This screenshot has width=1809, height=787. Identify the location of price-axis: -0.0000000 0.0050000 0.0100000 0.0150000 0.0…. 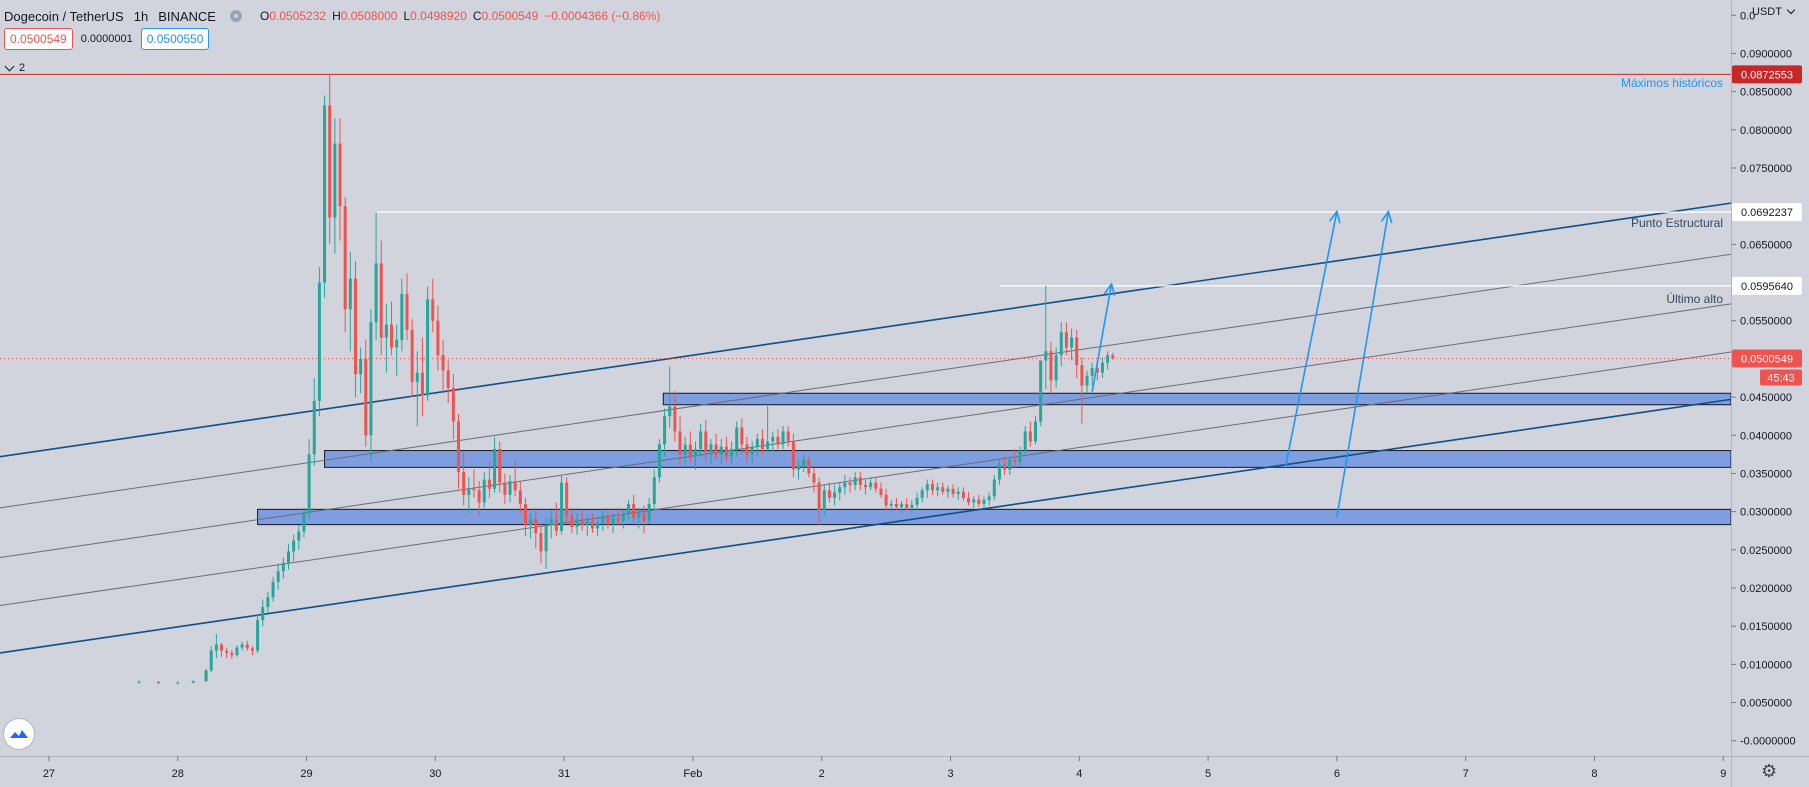
(1763, 379).